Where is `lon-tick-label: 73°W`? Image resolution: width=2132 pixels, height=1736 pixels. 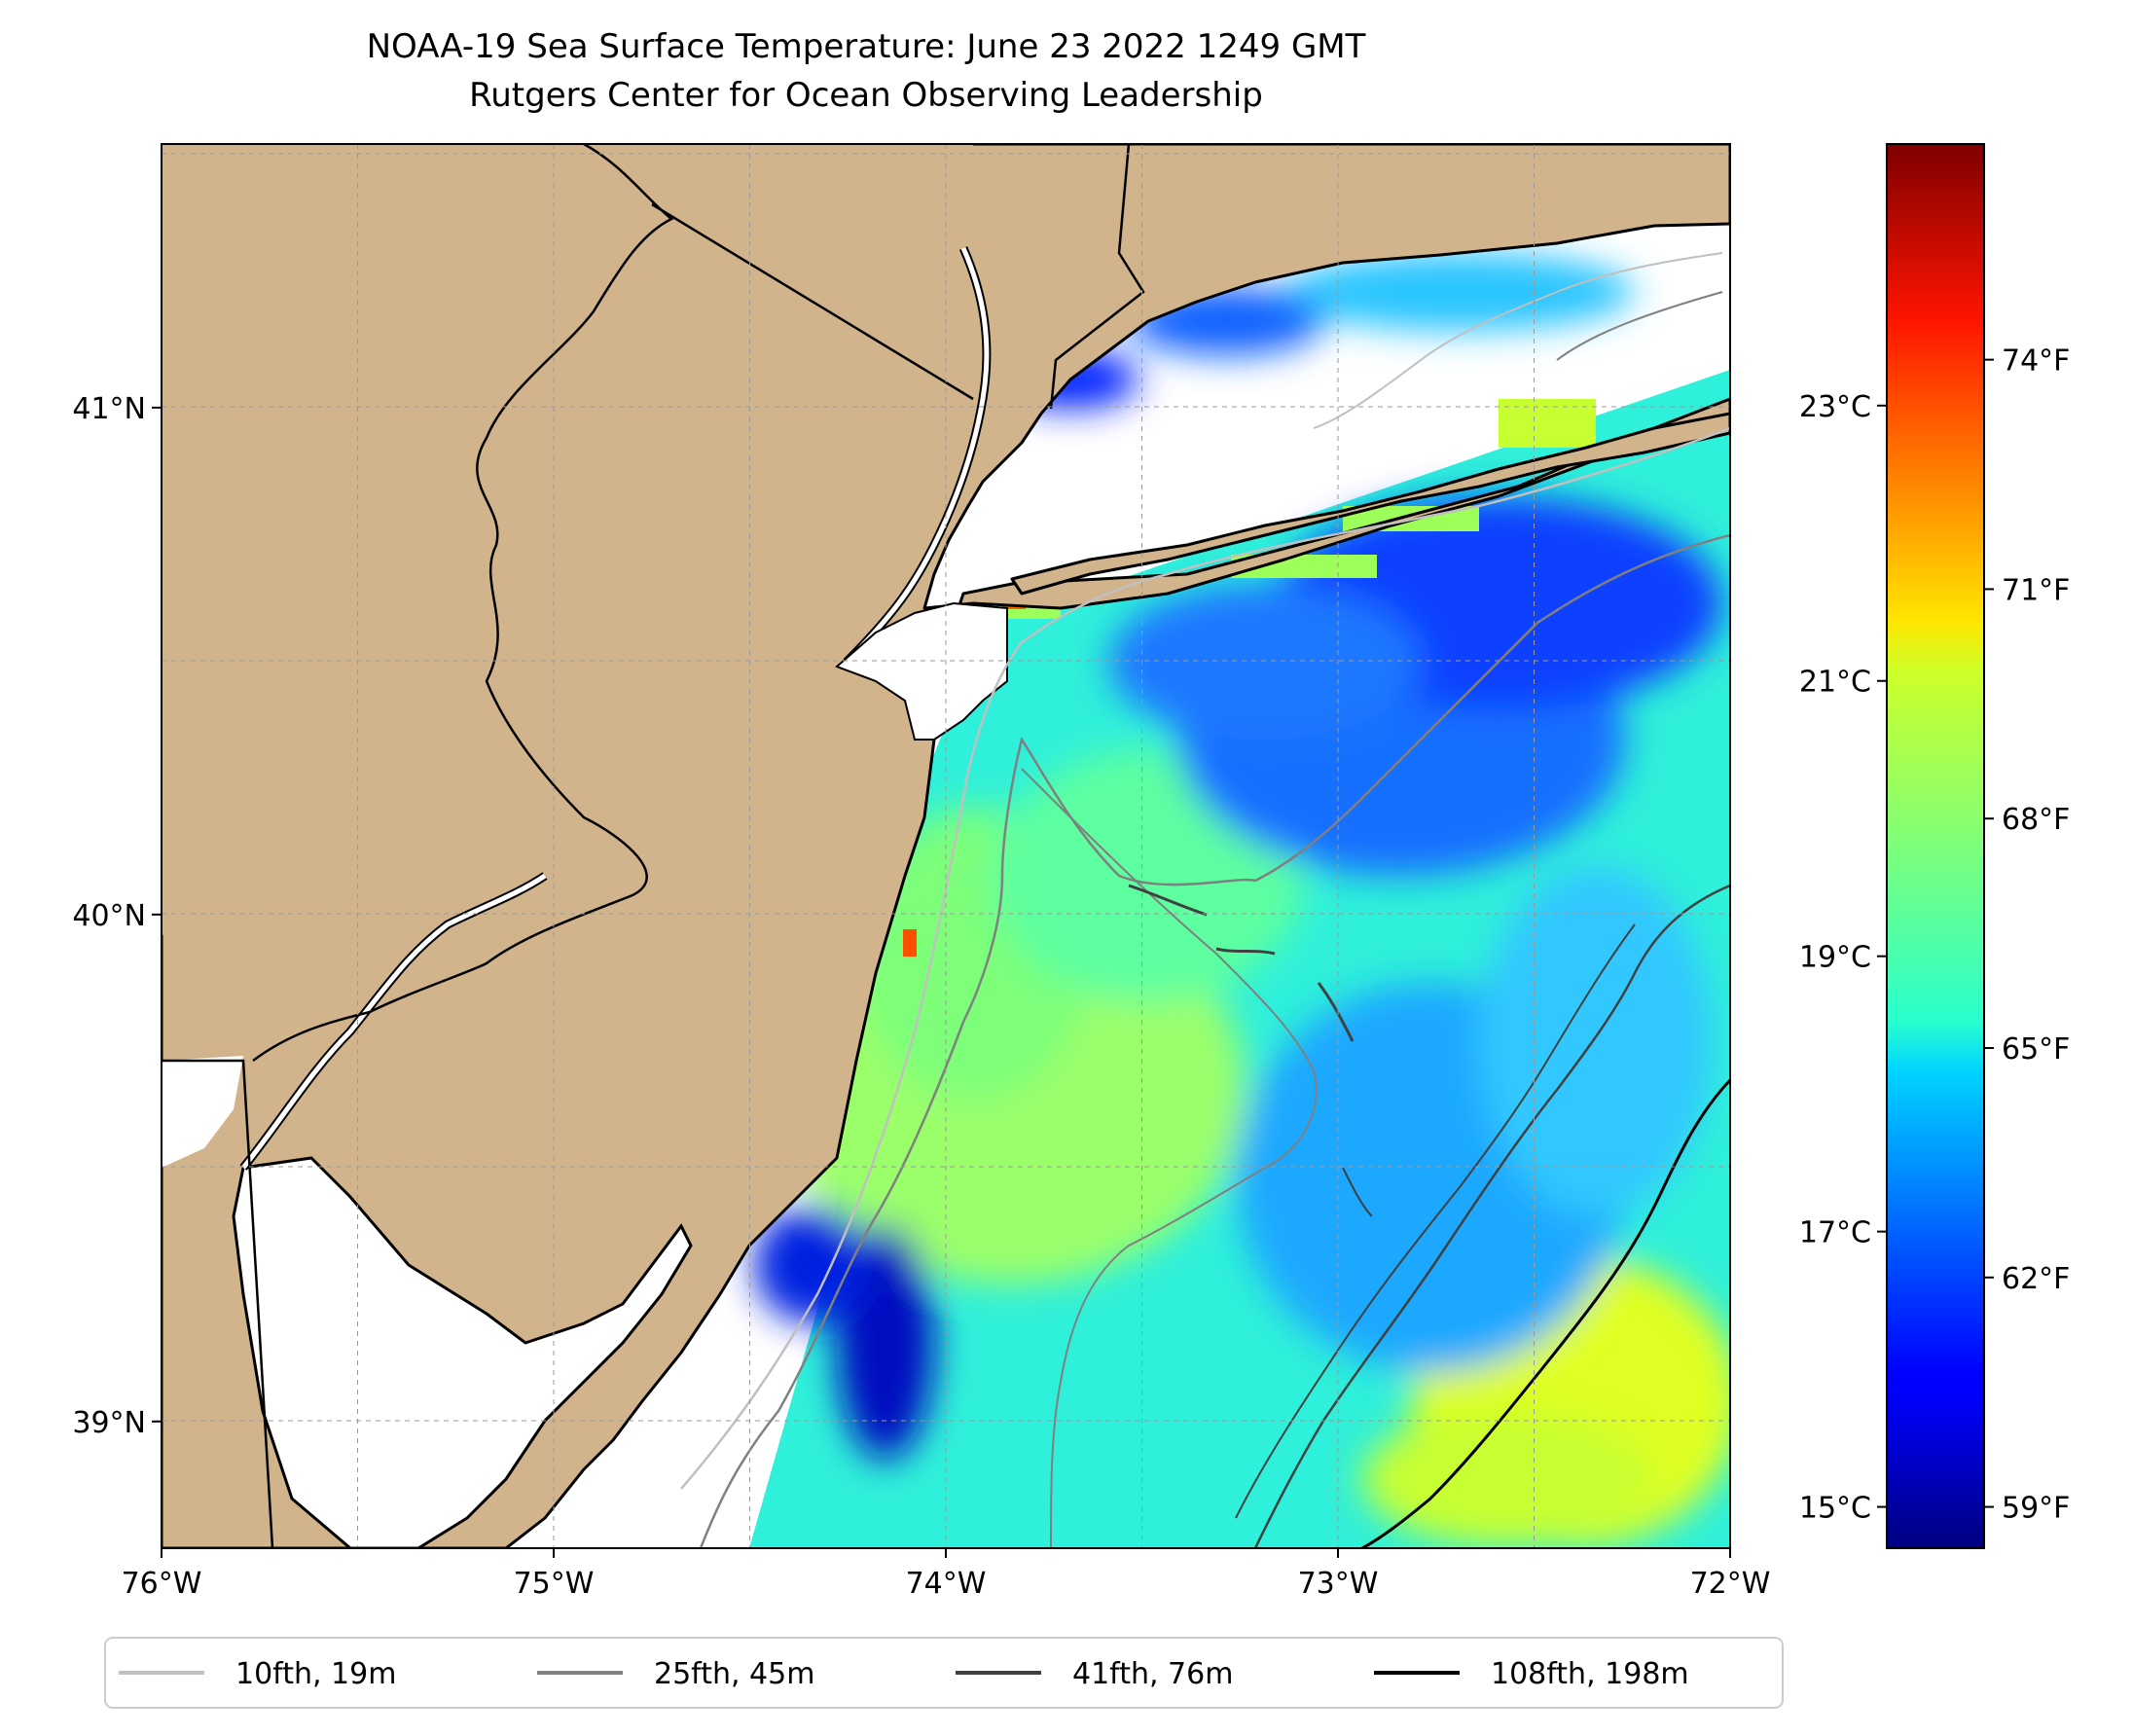 lon-tick-label: 73°W is located at coordinates (1338, 1584).